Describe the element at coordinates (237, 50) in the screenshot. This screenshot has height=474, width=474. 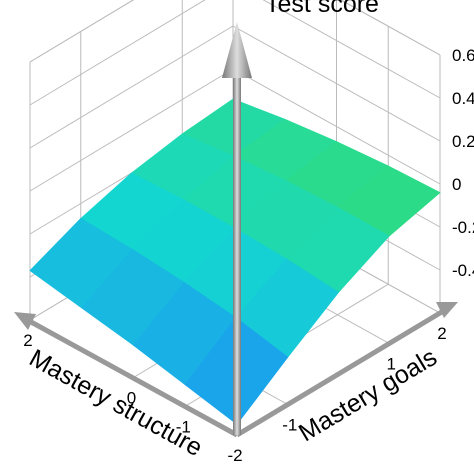
I see `z-arrow-head` at that location.